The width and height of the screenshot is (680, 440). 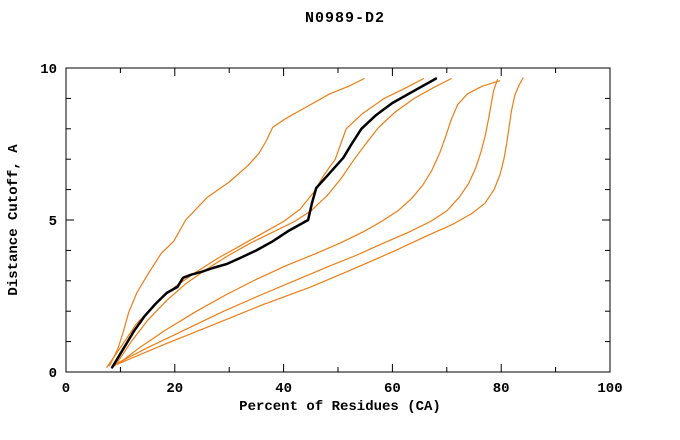 What do you see at coordinates (345, 18) in the screenshot?
I see `chart-title: N0989-D2` at bounding box center [345, 18].